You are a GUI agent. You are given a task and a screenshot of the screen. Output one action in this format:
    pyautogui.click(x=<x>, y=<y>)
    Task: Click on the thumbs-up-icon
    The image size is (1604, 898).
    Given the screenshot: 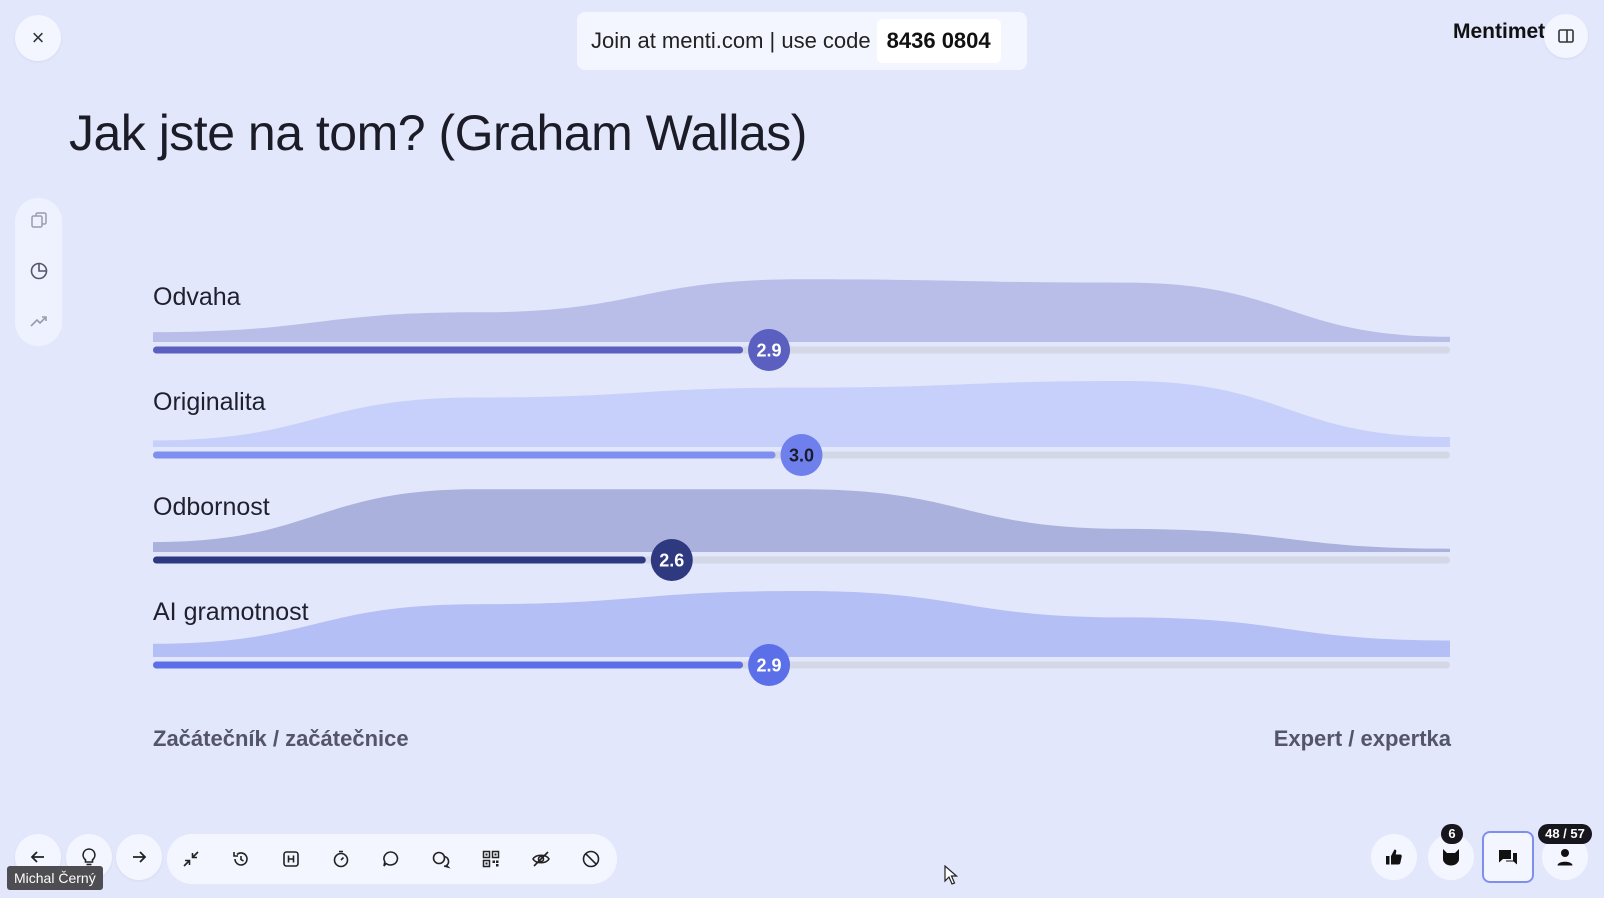 What is the action you would take?
    pyautogui.click(x=1394, y=857)
    